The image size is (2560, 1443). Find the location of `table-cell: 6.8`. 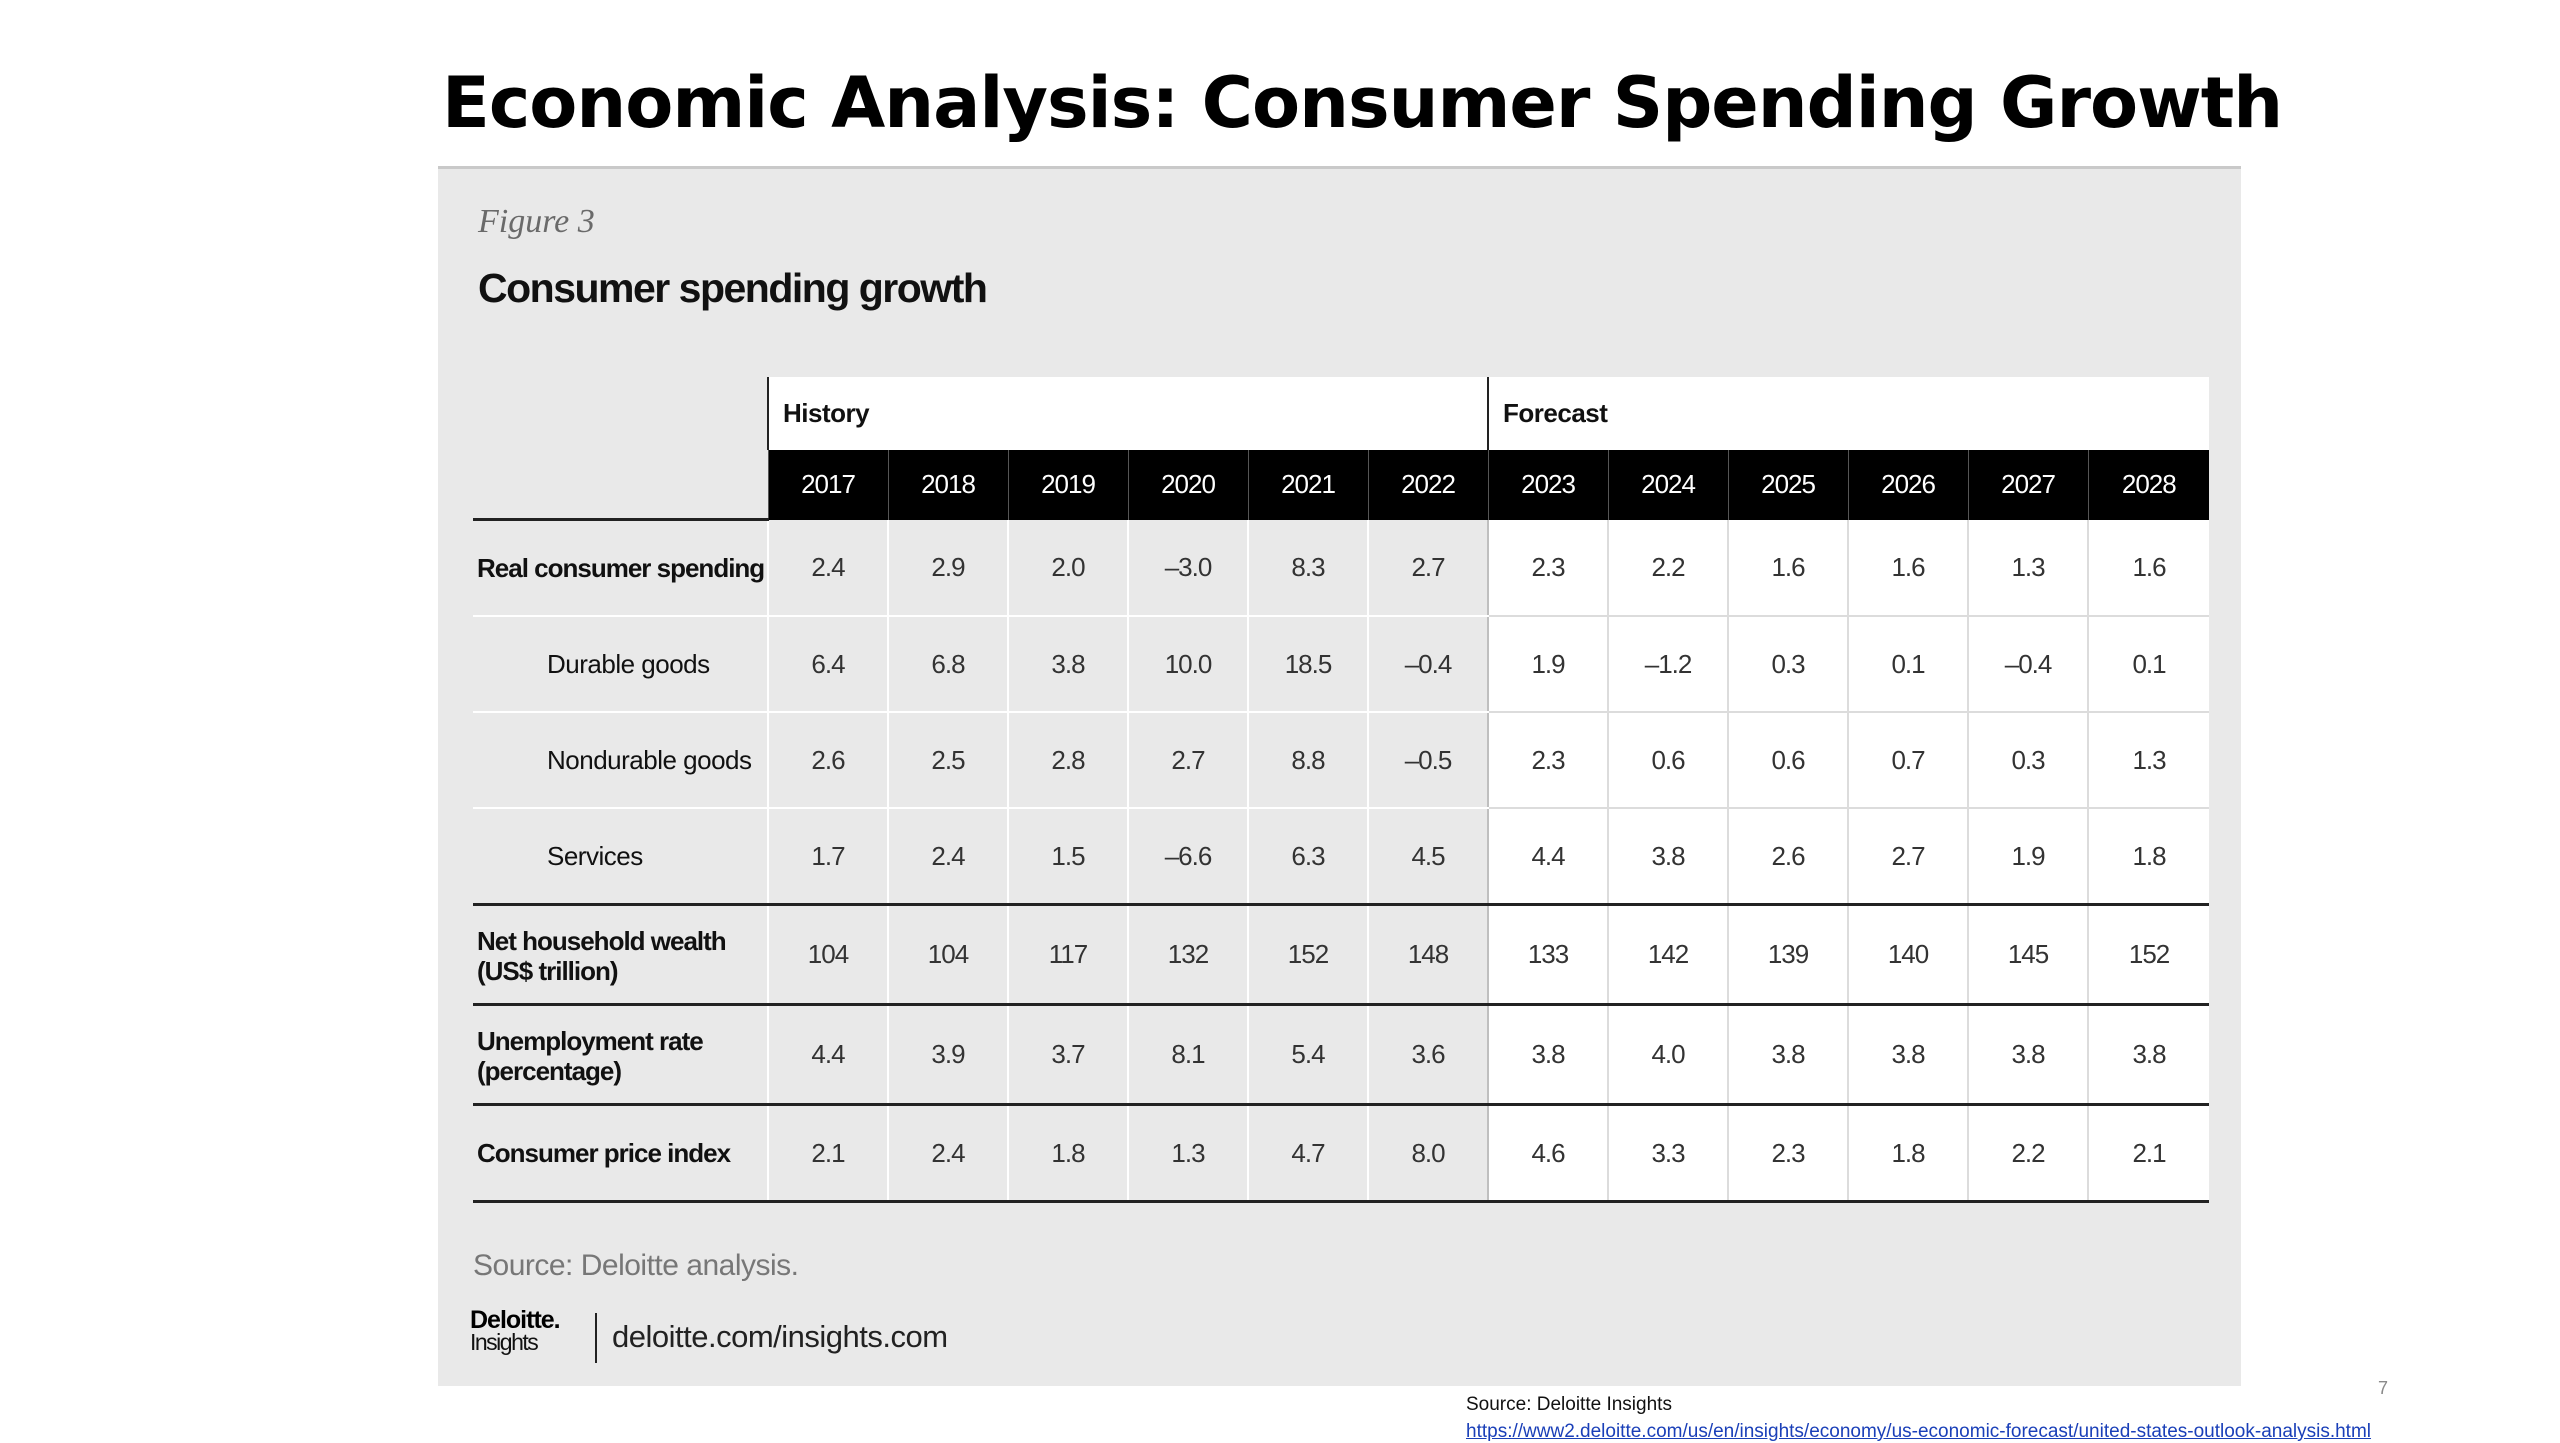

table-cell: 6.8 is located at coordinates (947, 664).